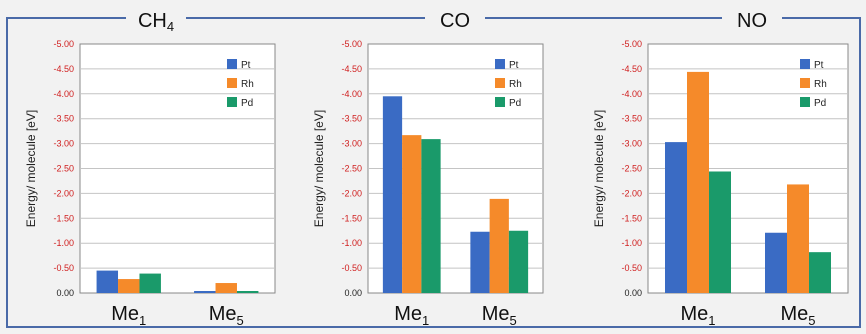 This screenshot has width=866, height=334. I want to click on panel-title: NO, so click(752, 21).